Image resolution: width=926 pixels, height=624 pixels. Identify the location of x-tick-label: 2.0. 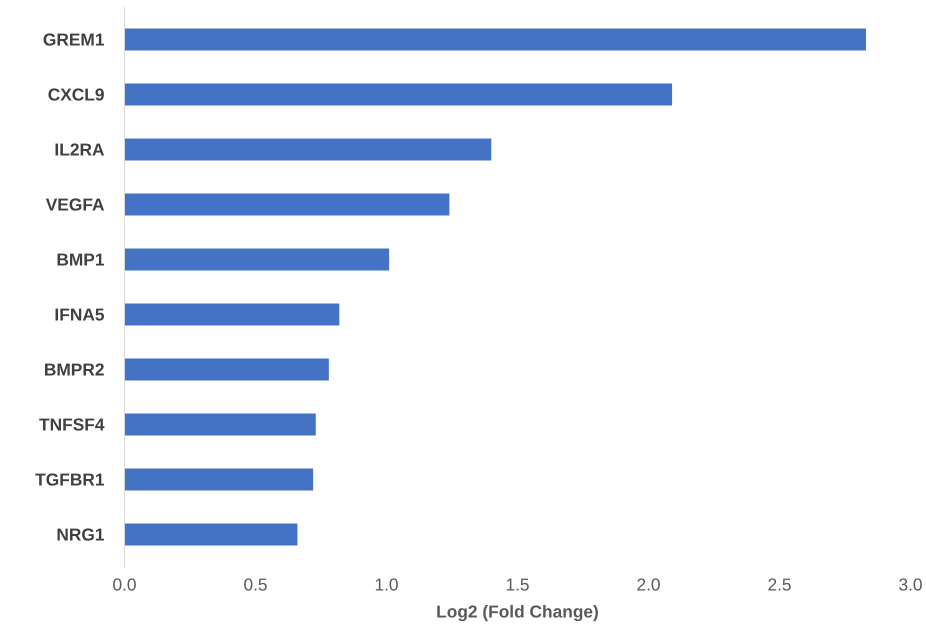
(648, 584).